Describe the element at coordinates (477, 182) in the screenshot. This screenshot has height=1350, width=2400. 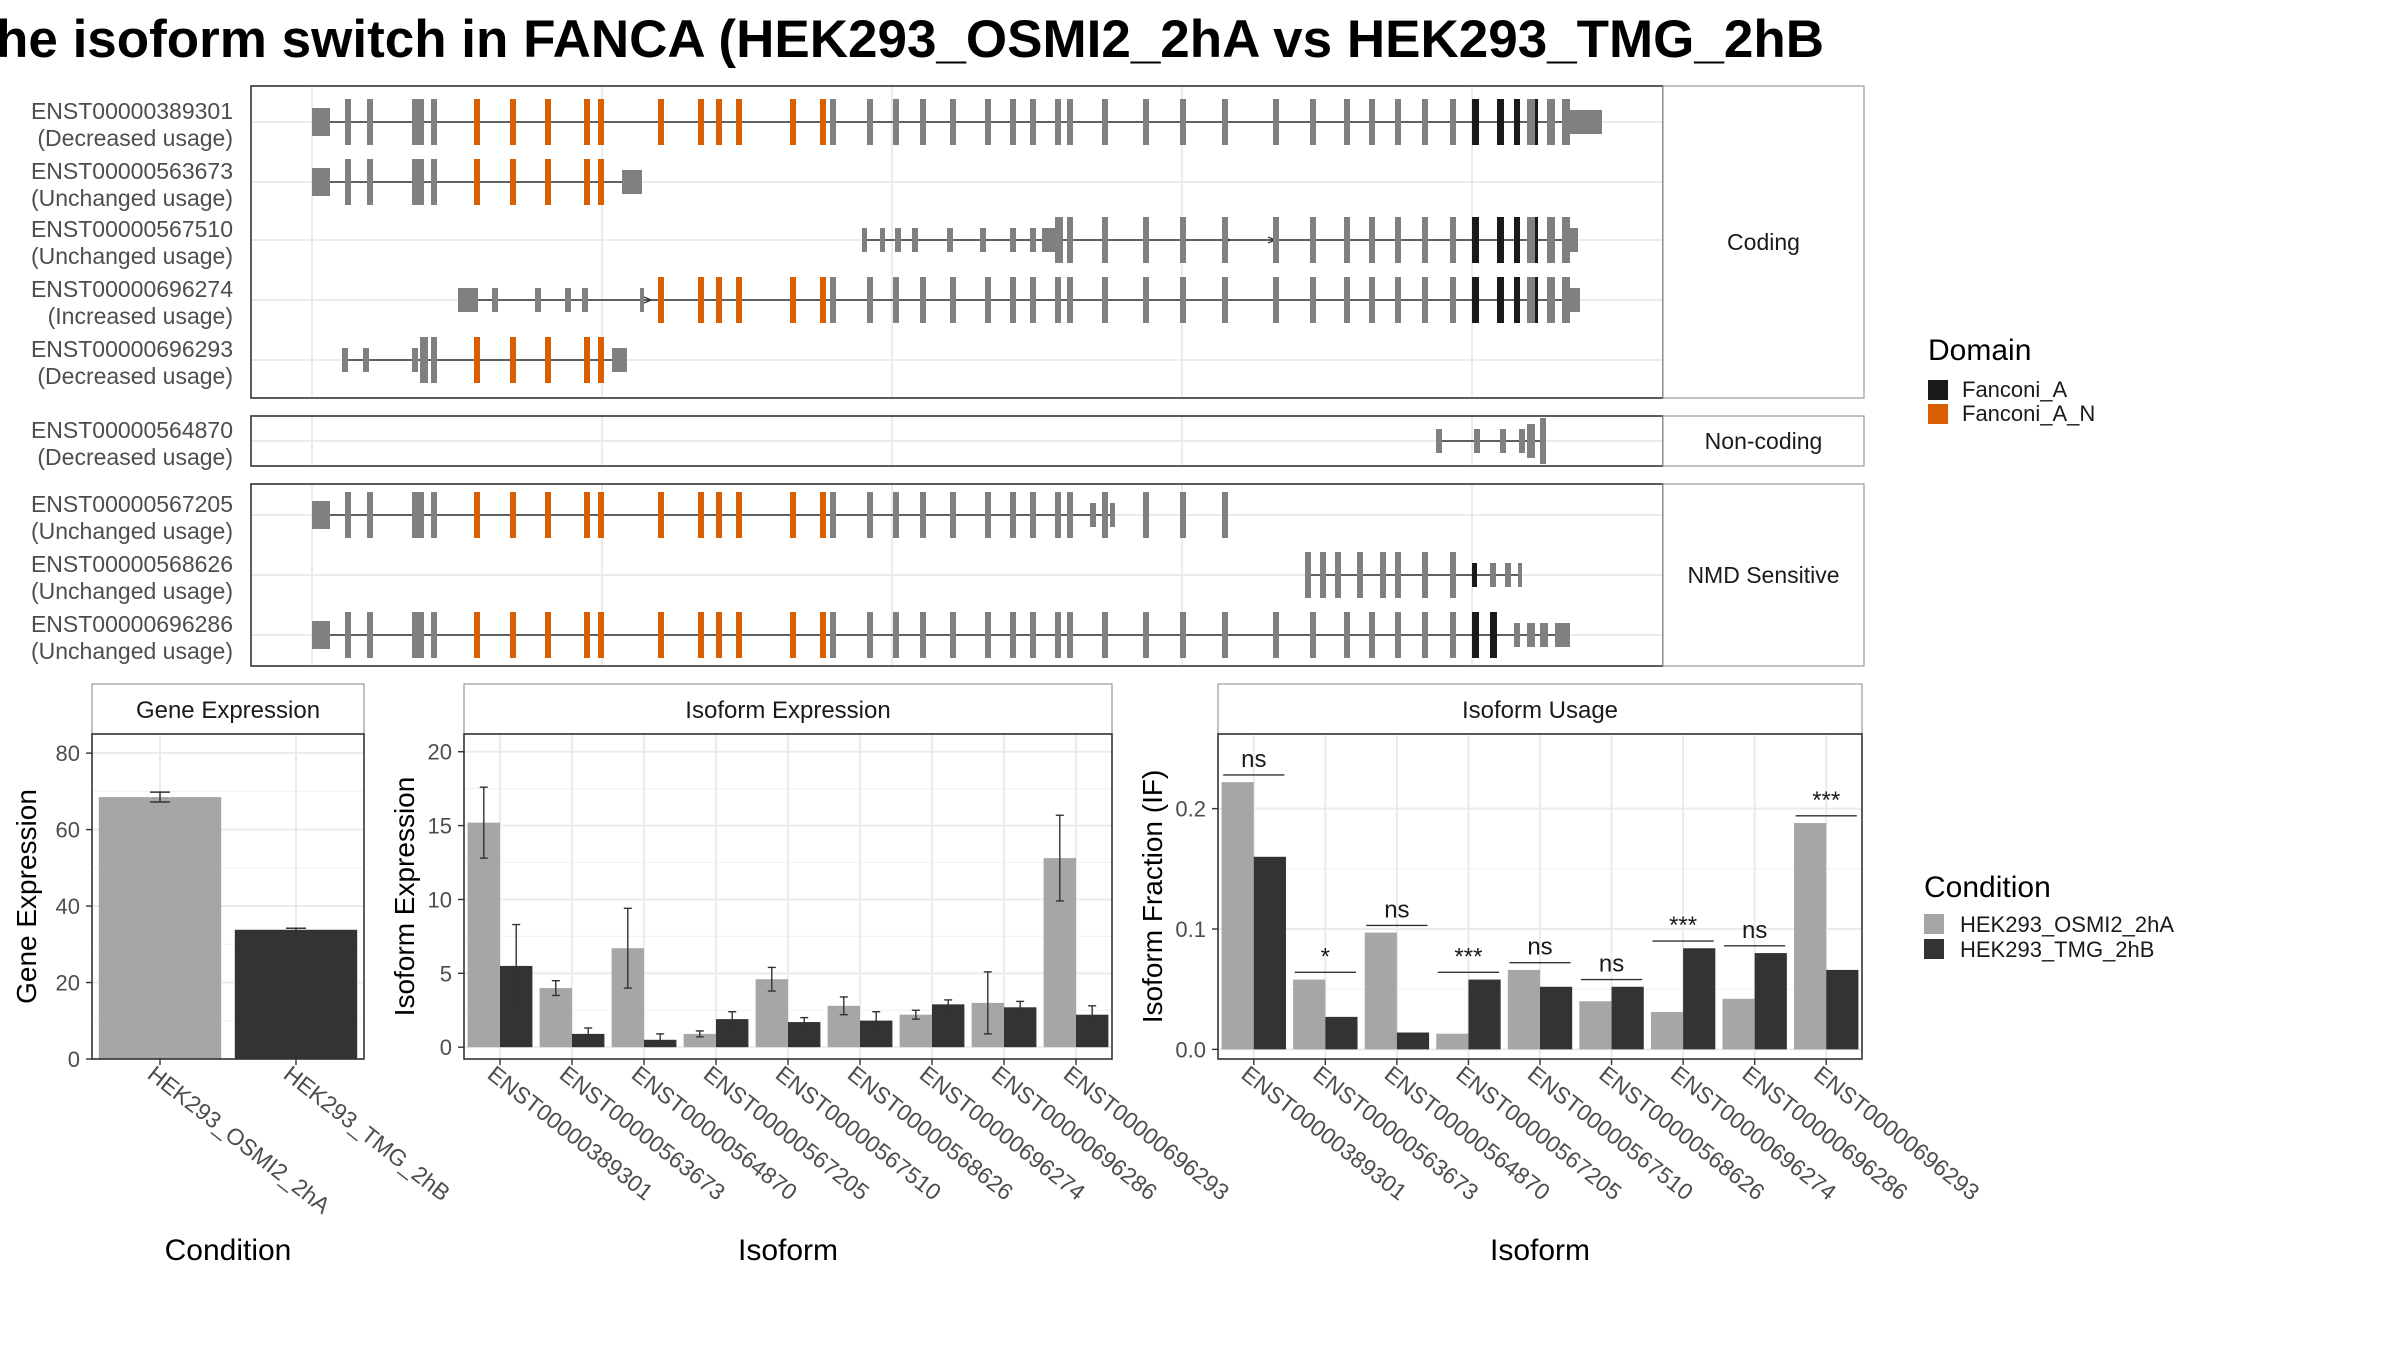
I see `transcript-track` at that location.